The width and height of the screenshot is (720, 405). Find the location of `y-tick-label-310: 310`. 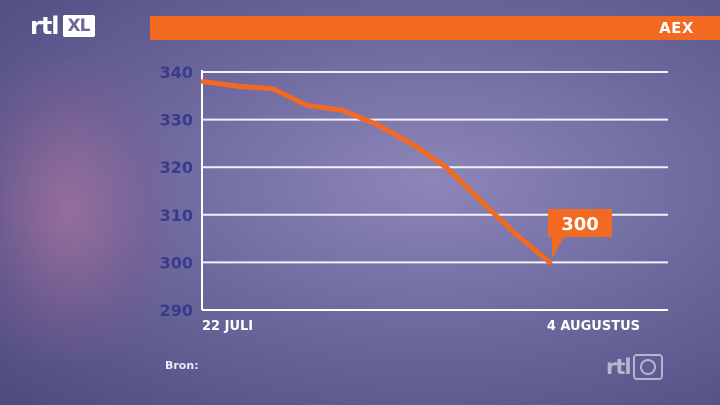

y-tick-label-310: 310 is located at coordinates (176, 215).